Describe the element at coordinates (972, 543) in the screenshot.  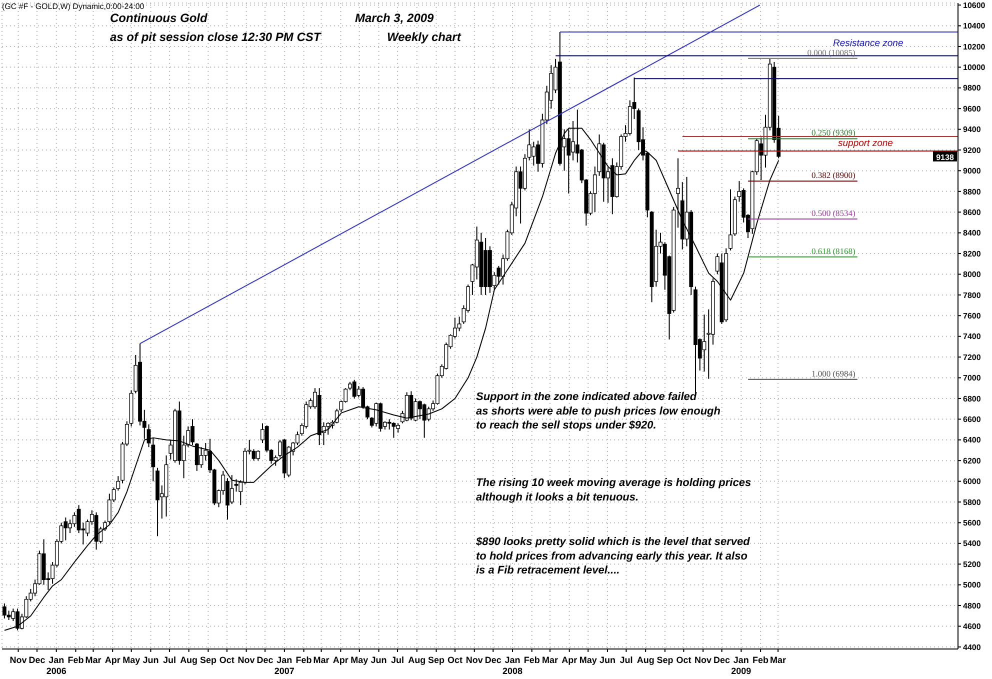
I see `y-tick-label: 5400` at that location.